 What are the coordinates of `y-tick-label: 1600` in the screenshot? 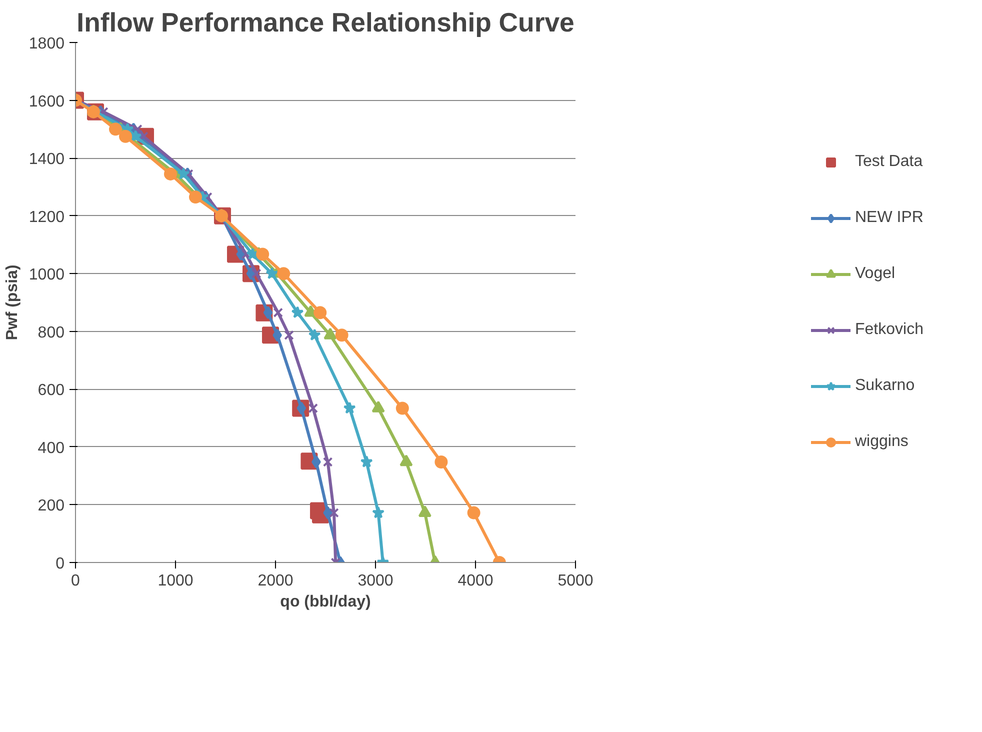 It's located at (46, 101).